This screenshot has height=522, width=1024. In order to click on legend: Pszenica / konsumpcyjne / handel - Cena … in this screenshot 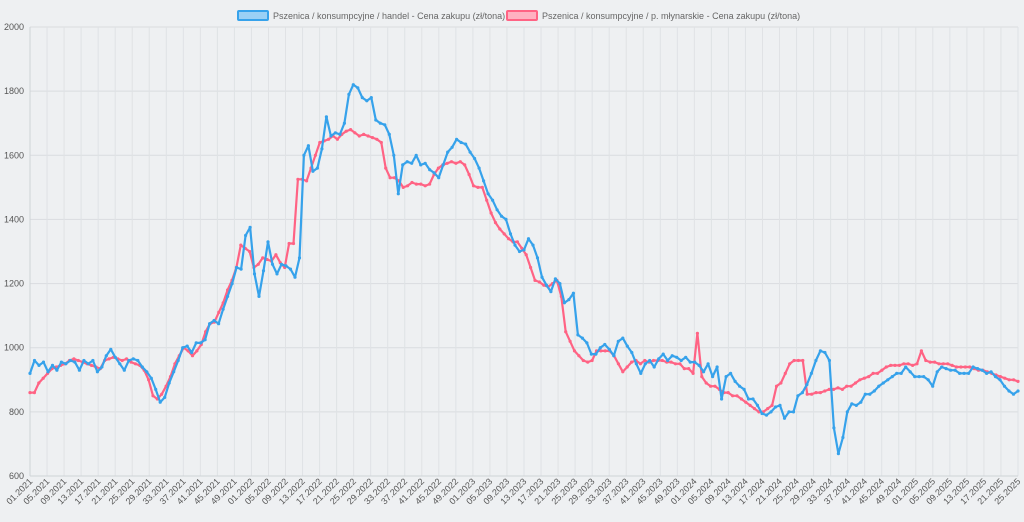, I will do `click(518, 15)`.